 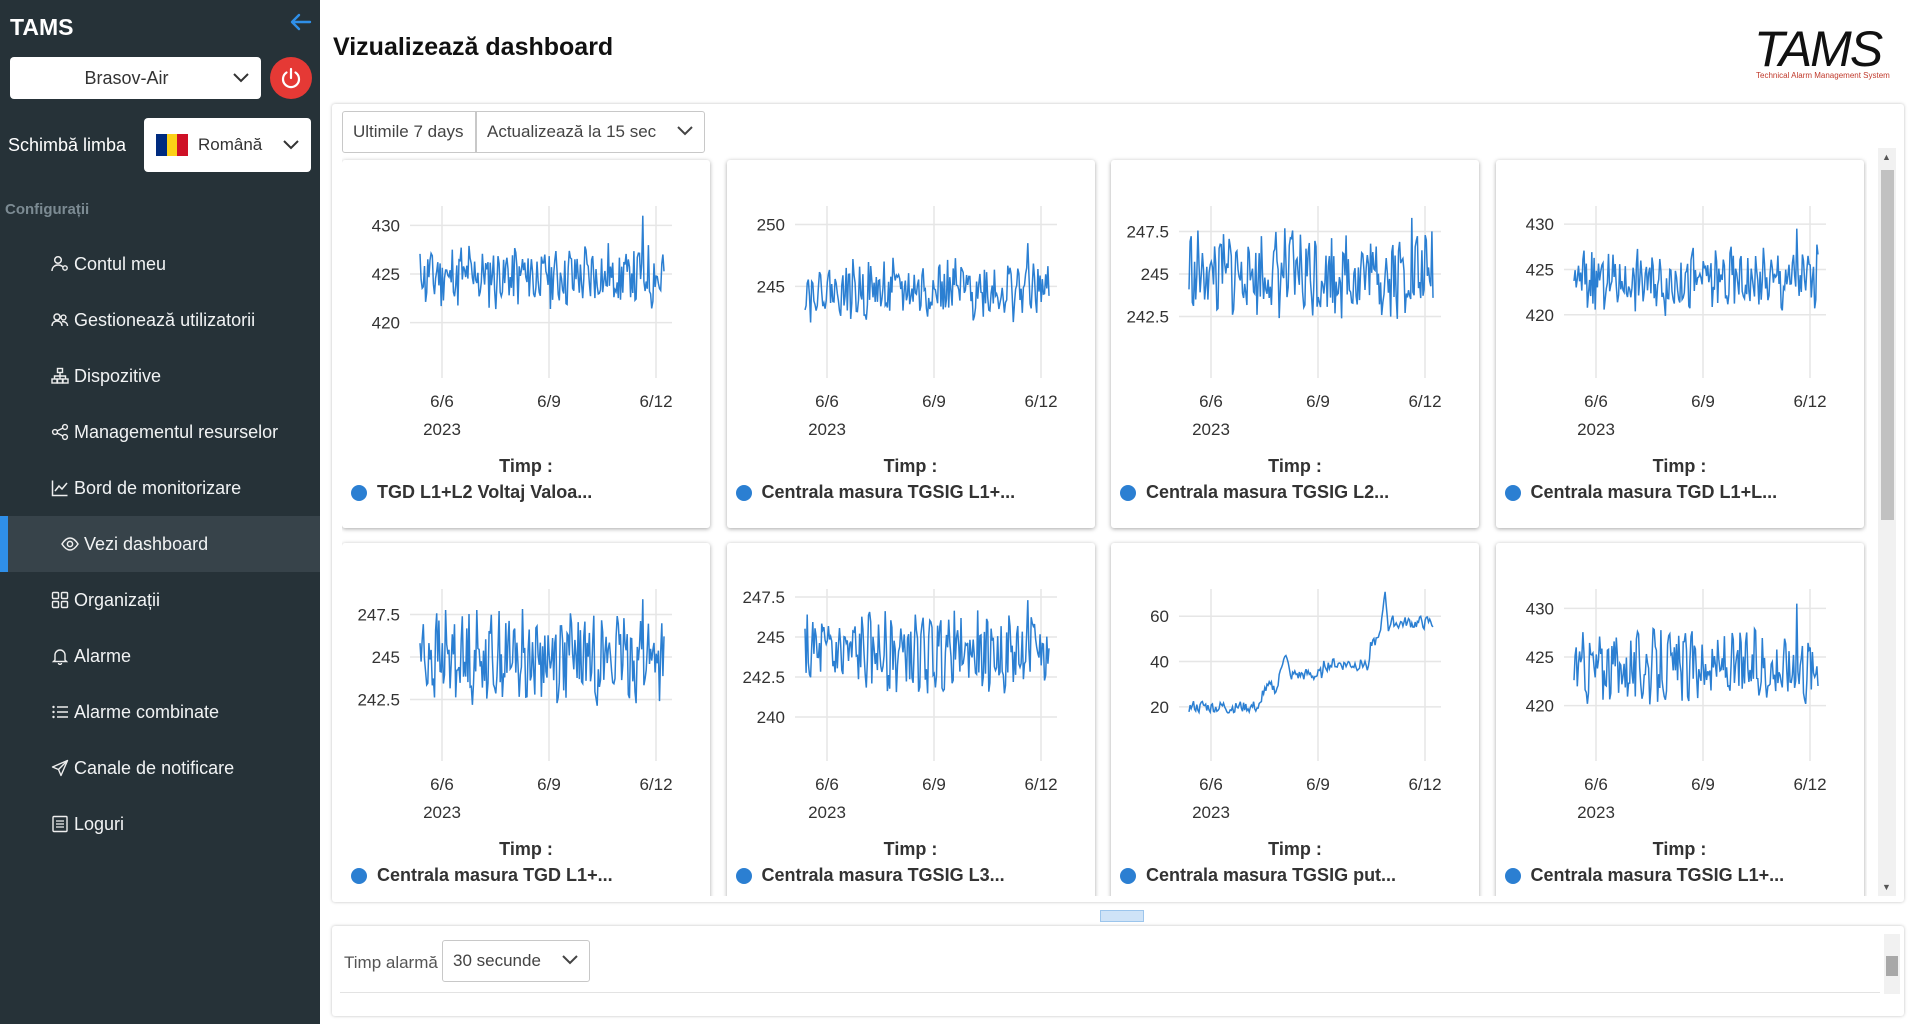 I want to click on logo-subtitle: Technical Alarm Management System, so click(x=1823, y=75).